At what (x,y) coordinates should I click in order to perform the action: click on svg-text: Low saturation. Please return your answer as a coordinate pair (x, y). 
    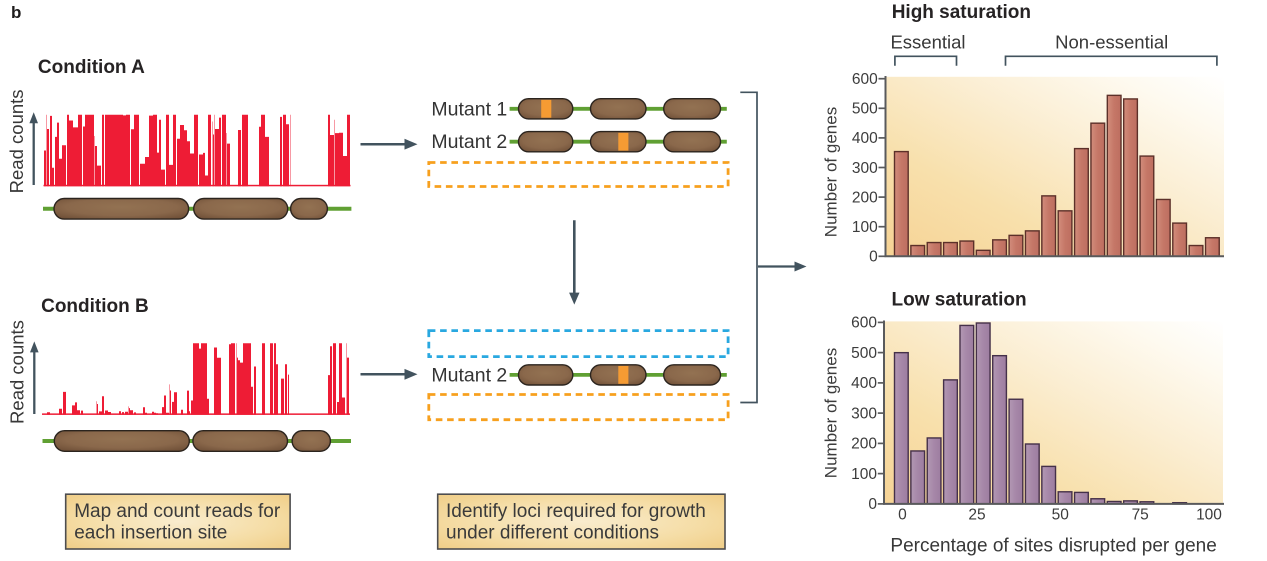
    Looking at the image, I should click on (959, 300).